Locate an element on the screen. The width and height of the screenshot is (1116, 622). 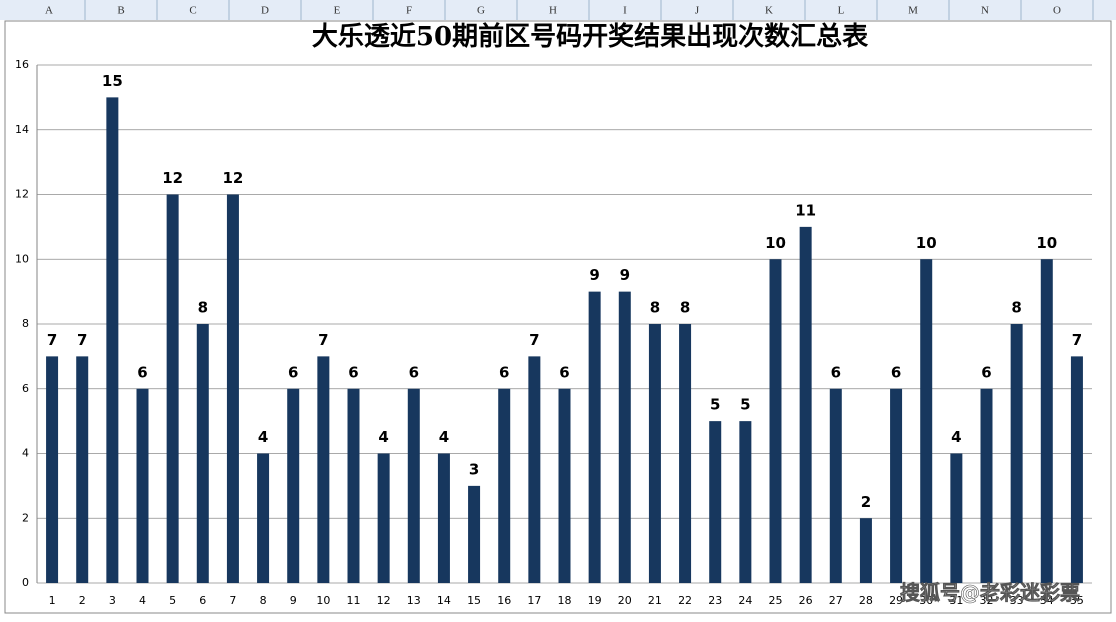
x-tick-label: 27 is located at coordinates (836, 600).